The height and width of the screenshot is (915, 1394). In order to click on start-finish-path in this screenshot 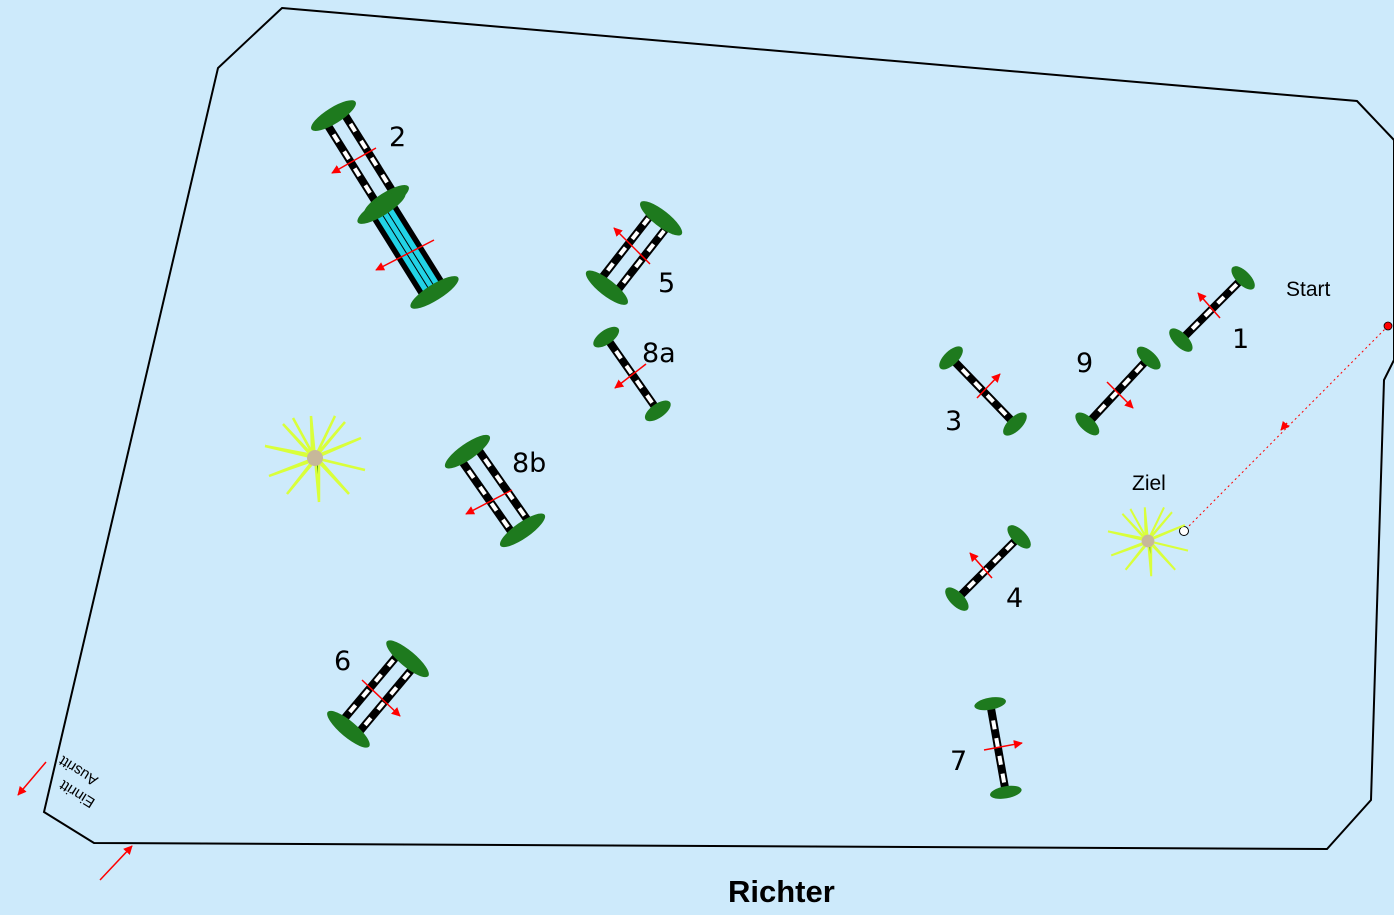, I will do `click(1286, 428)`.